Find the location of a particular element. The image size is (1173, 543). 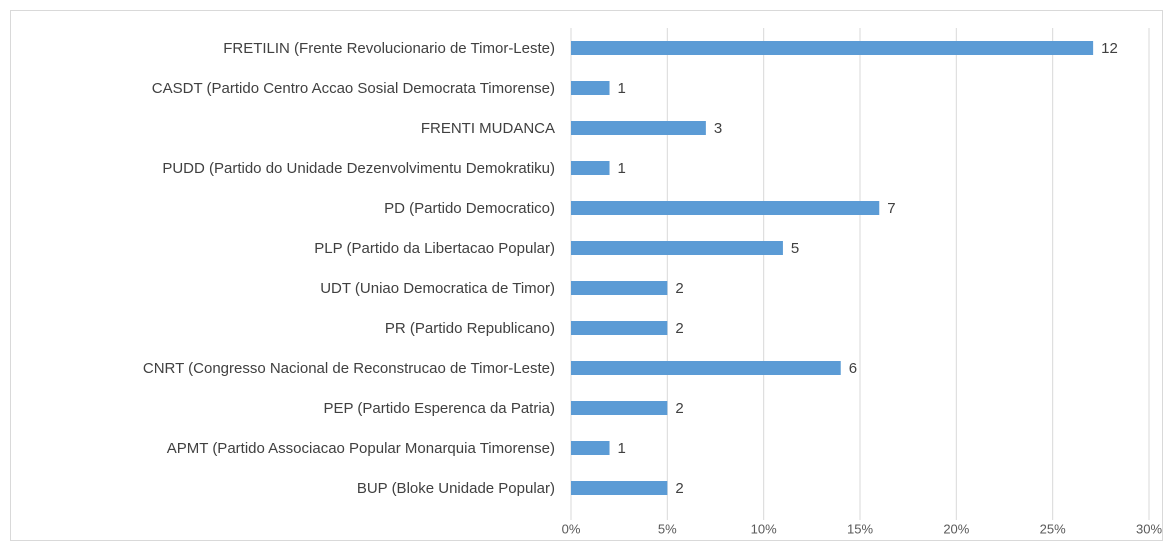

y-tick-label: PEP (Partido Esperenca da Patria) is located at coordinates (439, 408).